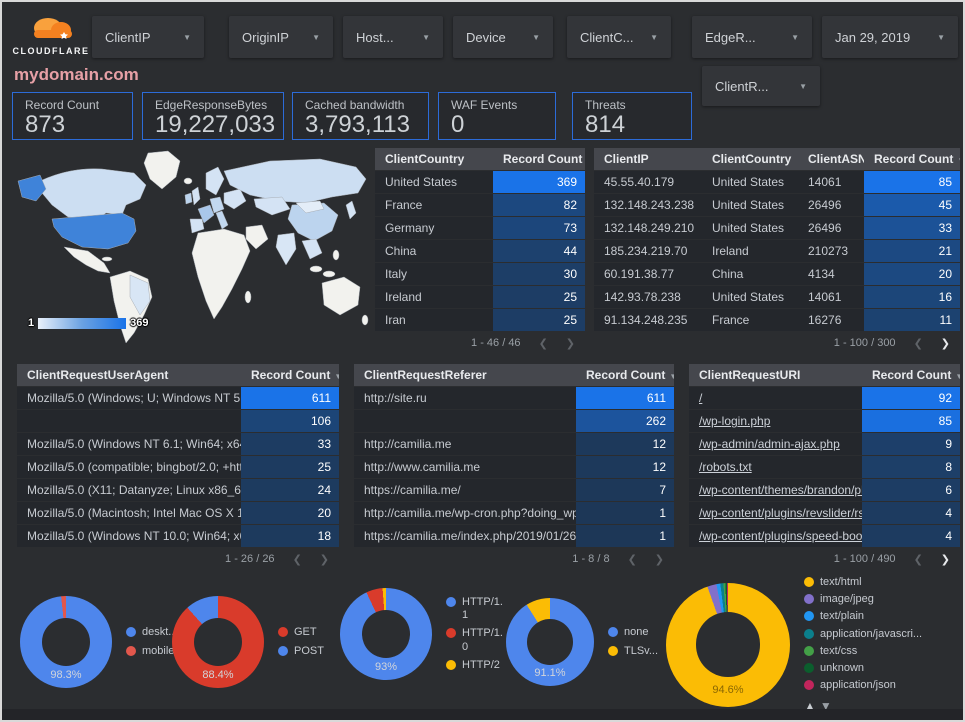 This screenshot has height=722, width=965. Describe the element at coordinates (158, 650) in the screenshot. I see `legend-label: mobile` at that location.